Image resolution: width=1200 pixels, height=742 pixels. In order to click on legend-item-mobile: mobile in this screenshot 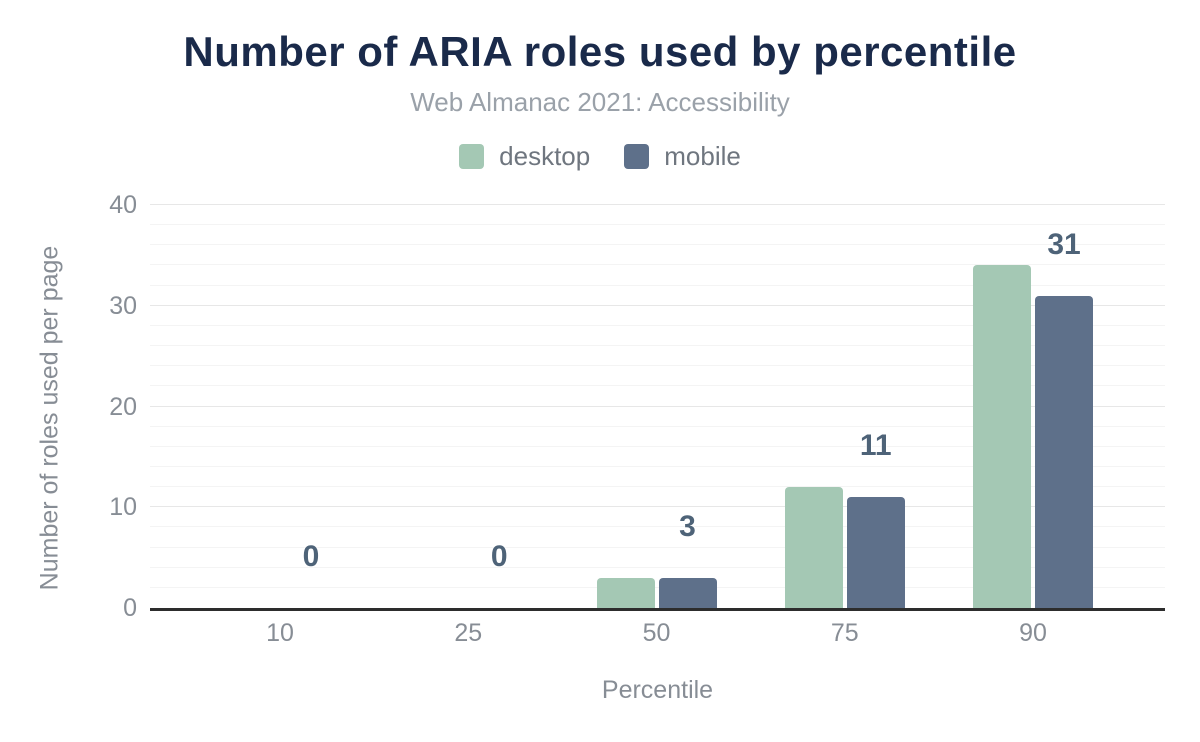, I will do `click(682, 156)`.